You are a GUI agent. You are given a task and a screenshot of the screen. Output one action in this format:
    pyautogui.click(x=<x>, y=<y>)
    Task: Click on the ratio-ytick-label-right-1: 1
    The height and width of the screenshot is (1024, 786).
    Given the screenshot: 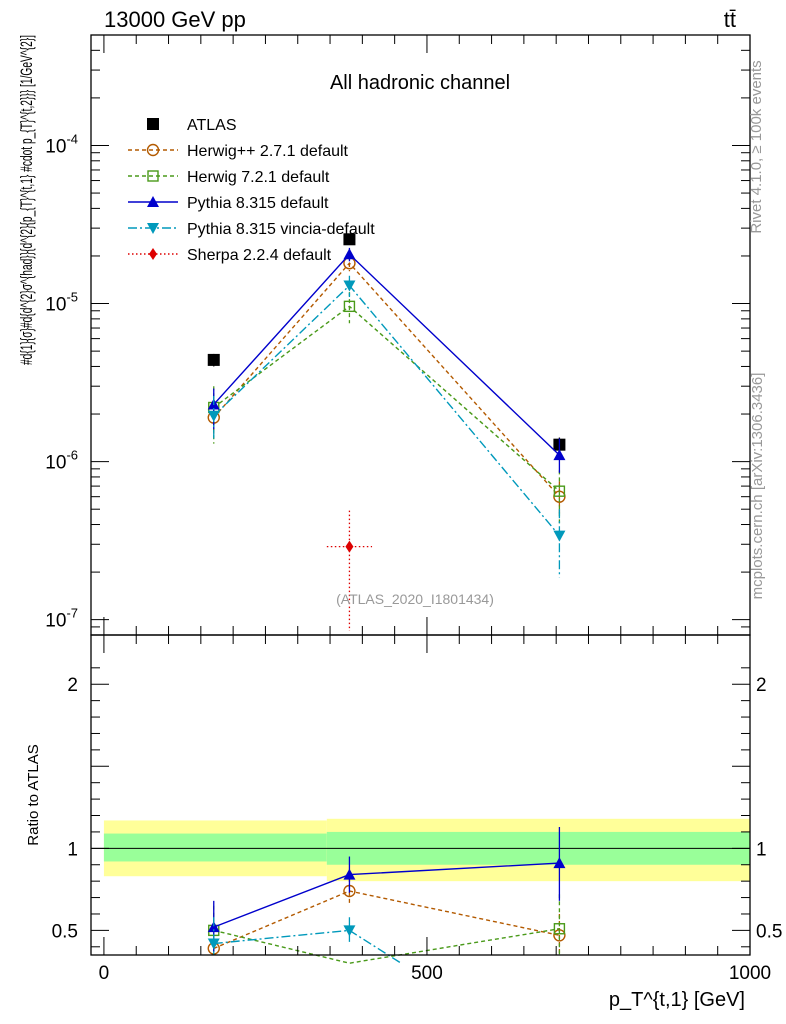 What is the action you would take?
    pyautogui.click(x=761, y=849)
    